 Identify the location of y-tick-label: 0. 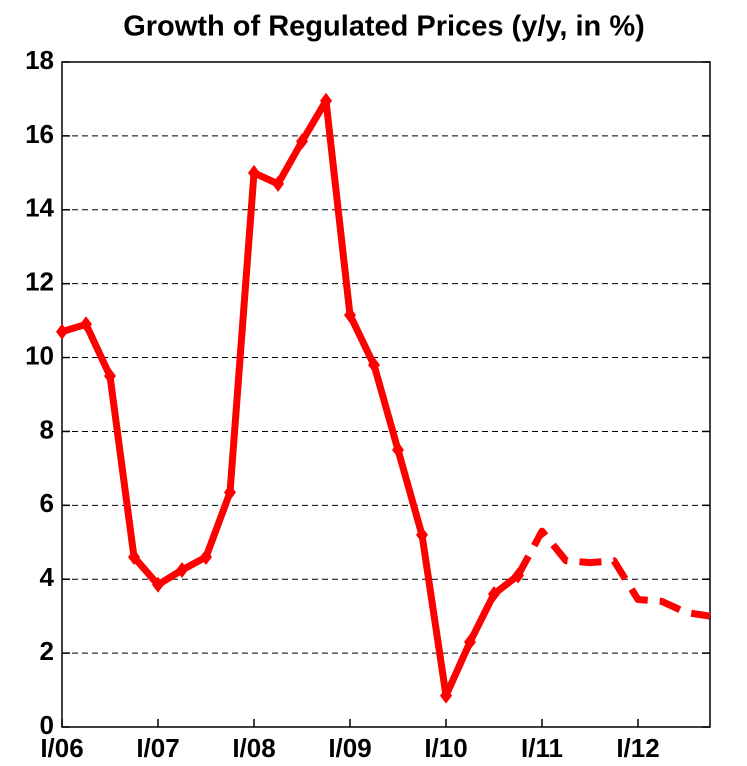
(47, 725).